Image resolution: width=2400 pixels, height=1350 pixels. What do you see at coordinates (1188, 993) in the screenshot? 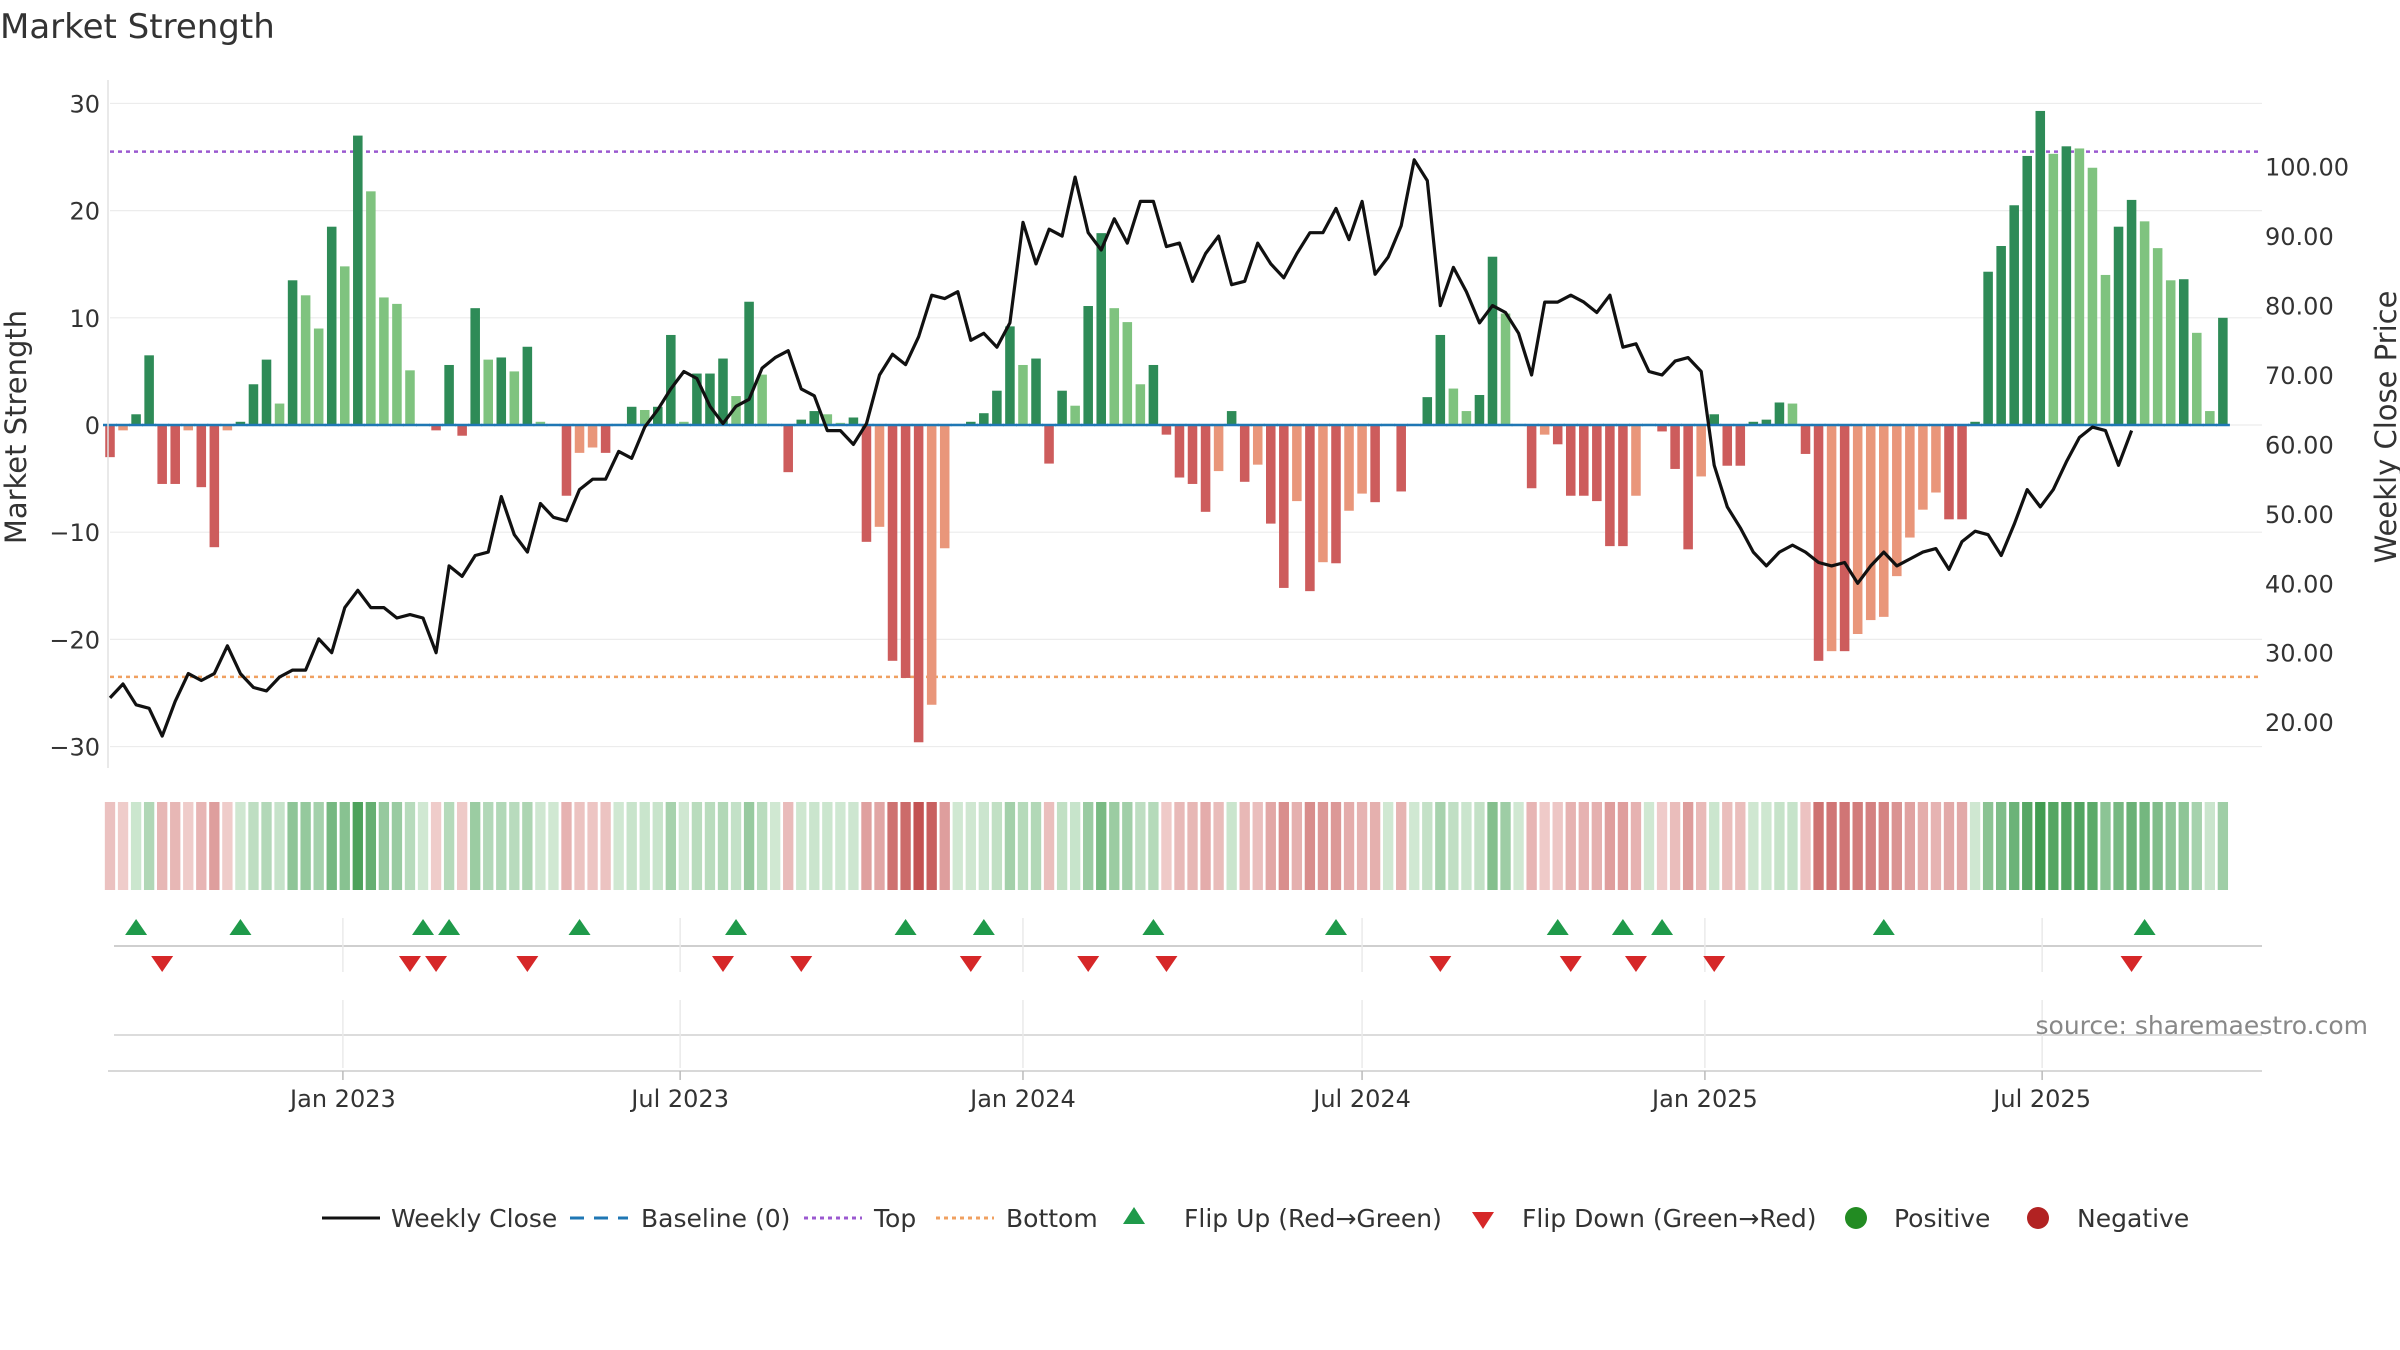
I see `flip-markers-panel` at bounding box center [1188, 993].